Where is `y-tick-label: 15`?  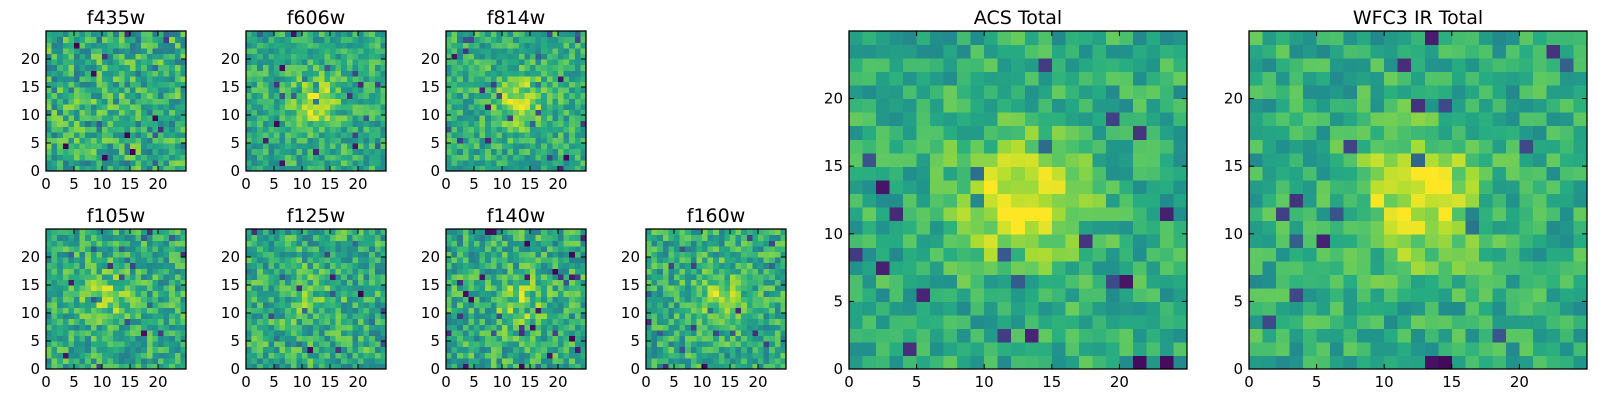 y-tick-label: 15 is located at coordinates (430, 87).